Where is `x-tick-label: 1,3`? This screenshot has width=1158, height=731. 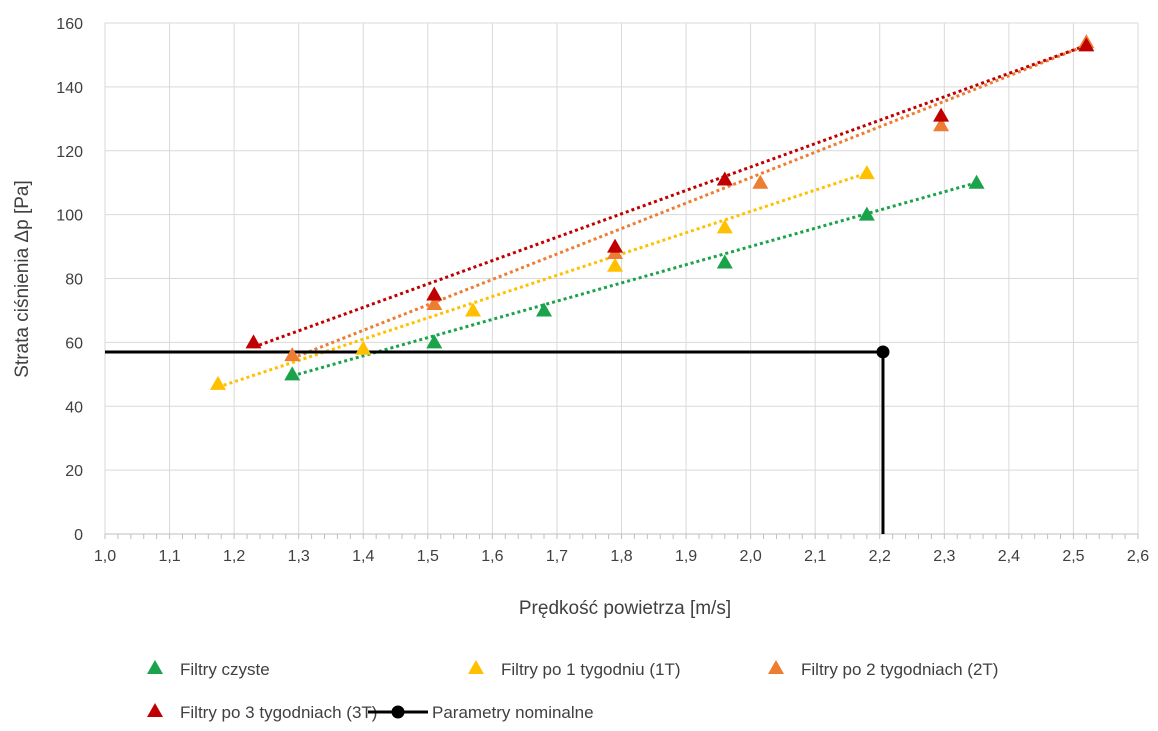
x-tick-label: 1,3 is located at coordinates (299, 556).